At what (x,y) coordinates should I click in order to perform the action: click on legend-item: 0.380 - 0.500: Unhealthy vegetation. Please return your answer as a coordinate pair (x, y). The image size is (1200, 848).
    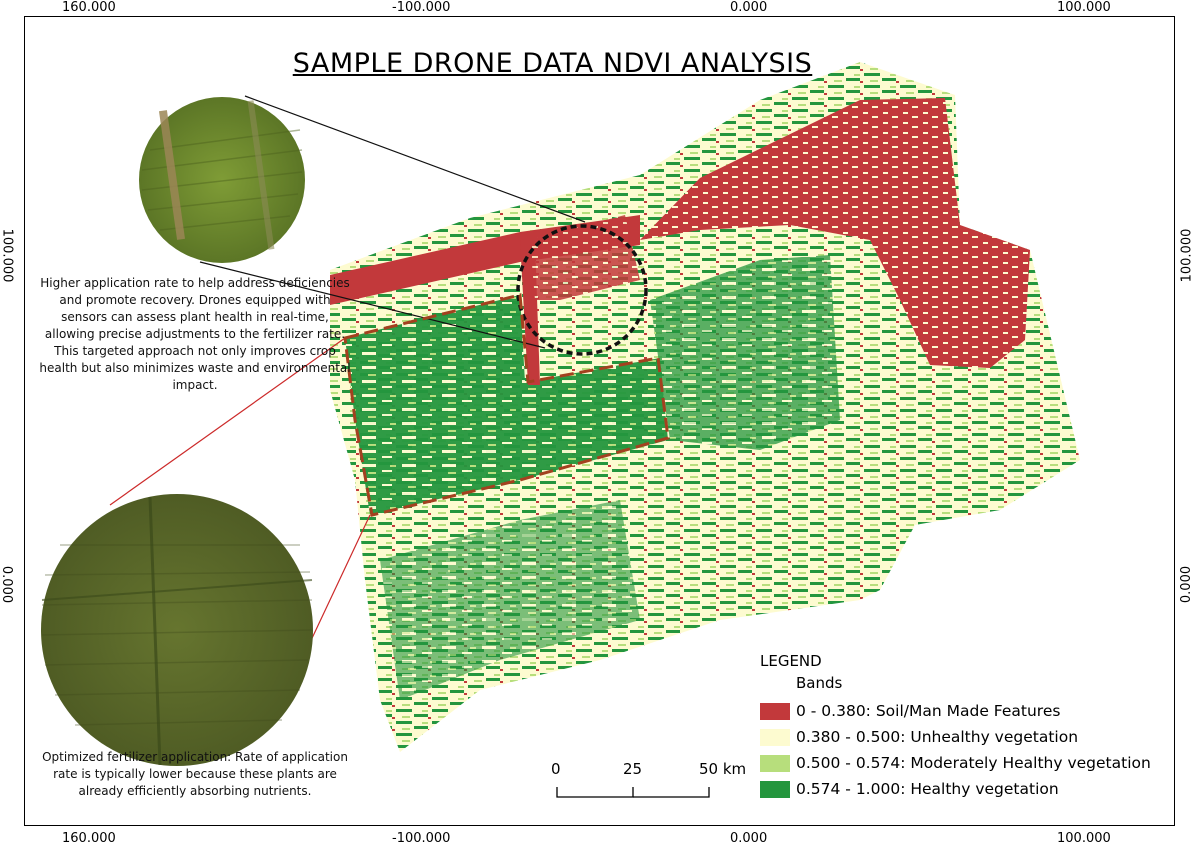
    Looking at the image, I should click on (960, 737).